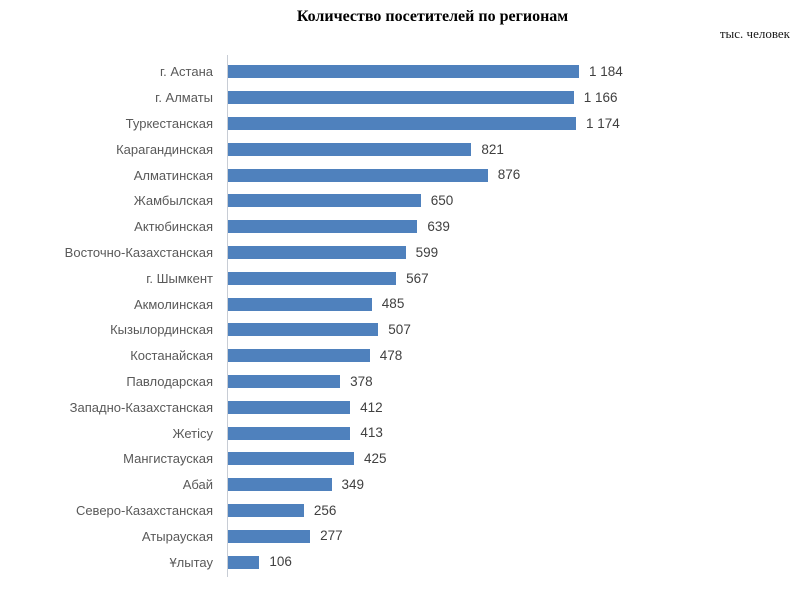  I want to click on chart-row: Павлодарская 378, so click(405, 382).